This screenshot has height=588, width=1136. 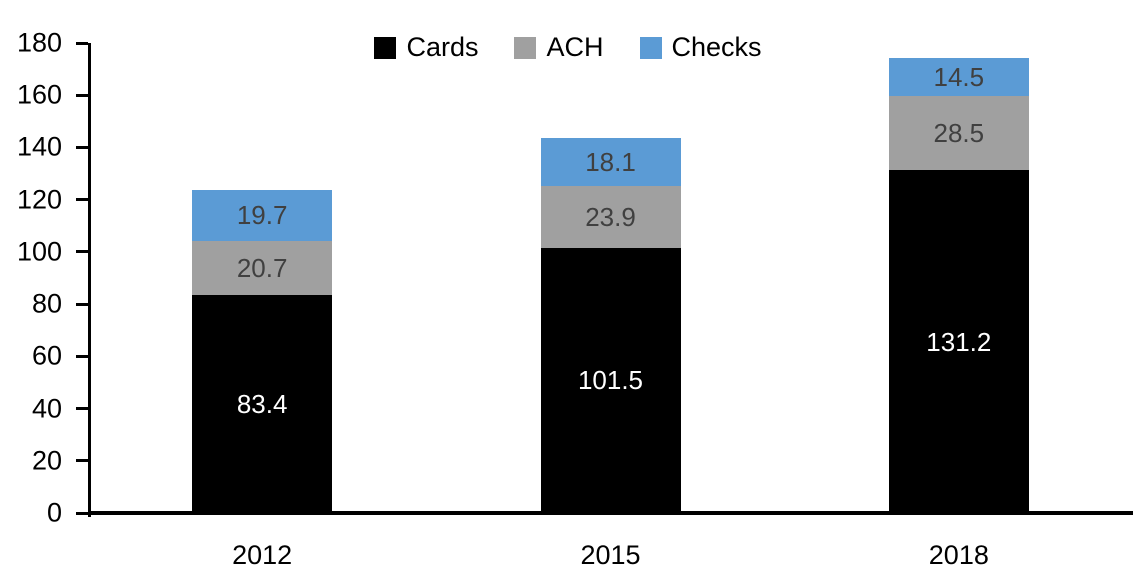 What do you see at coordinates (89, 280) in the screenshot?
I see `y-axis-line` at bounding box center [89, 280].